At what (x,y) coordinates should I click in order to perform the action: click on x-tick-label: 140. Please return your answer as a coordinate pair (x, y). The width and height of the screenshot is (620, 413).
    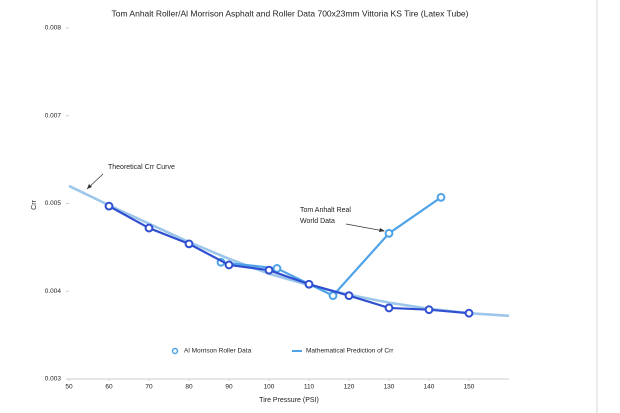
    Looking at the image, I should click on (429, 387).